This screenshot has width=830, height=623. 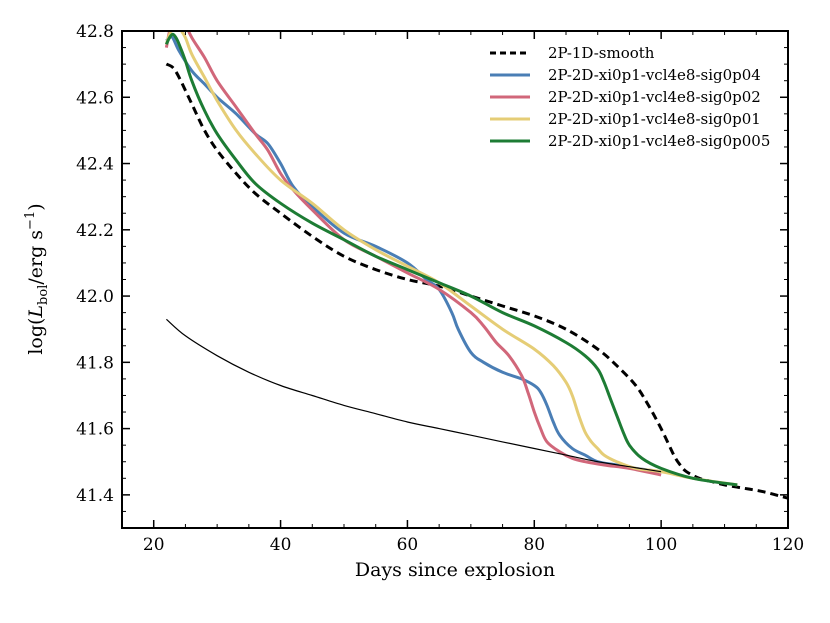 I want to click on y-tick-label: 42.0, so click(x=95, y=297).